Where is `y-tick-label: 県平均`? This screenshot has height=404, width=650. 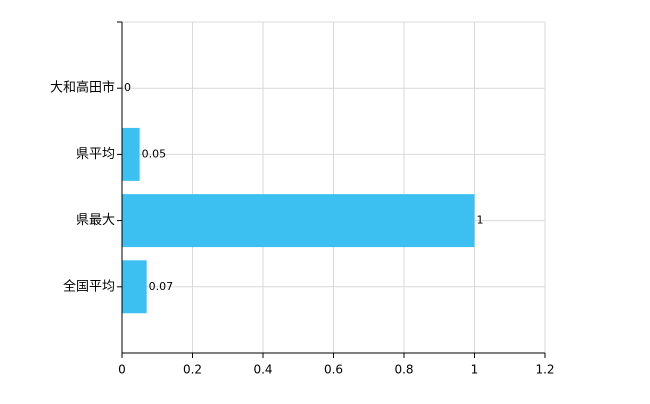
y-tick-label: 県平均 is located at coordinates (95, 154).